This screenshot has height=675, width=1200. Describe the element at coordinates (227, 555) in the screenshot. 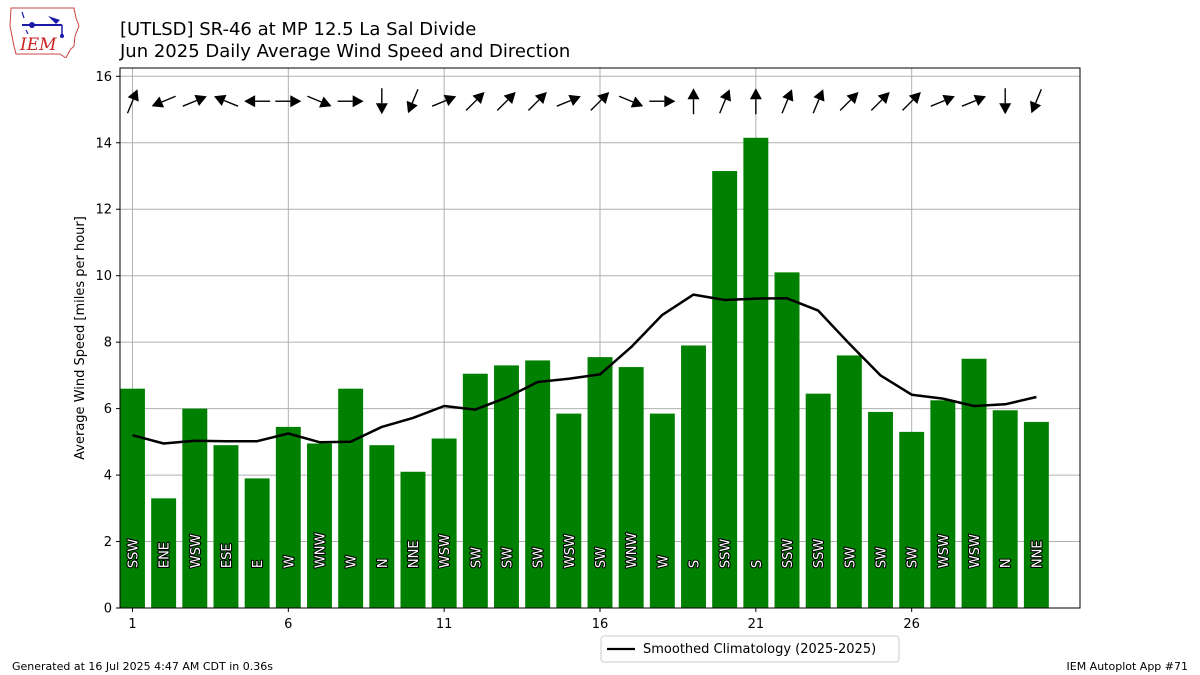

I see `direction-label: ESE` at that location.